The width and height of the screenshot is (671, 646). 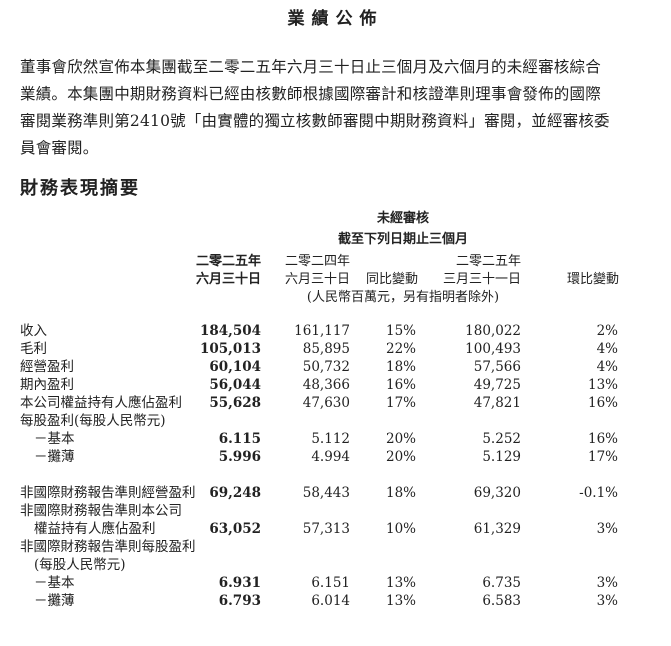 What do you see at coordinates (108, 547) in the screenshot?
I see `row-label: 非國際財務報告準則每股盈利` at bounding box center [108, 547].